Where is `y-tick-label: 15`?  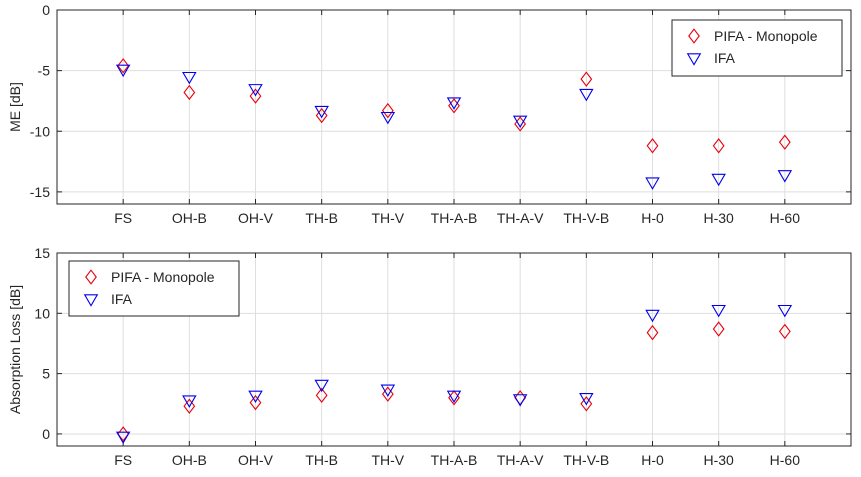 y-tick-label: 15 is located at coordinates (42, 253).